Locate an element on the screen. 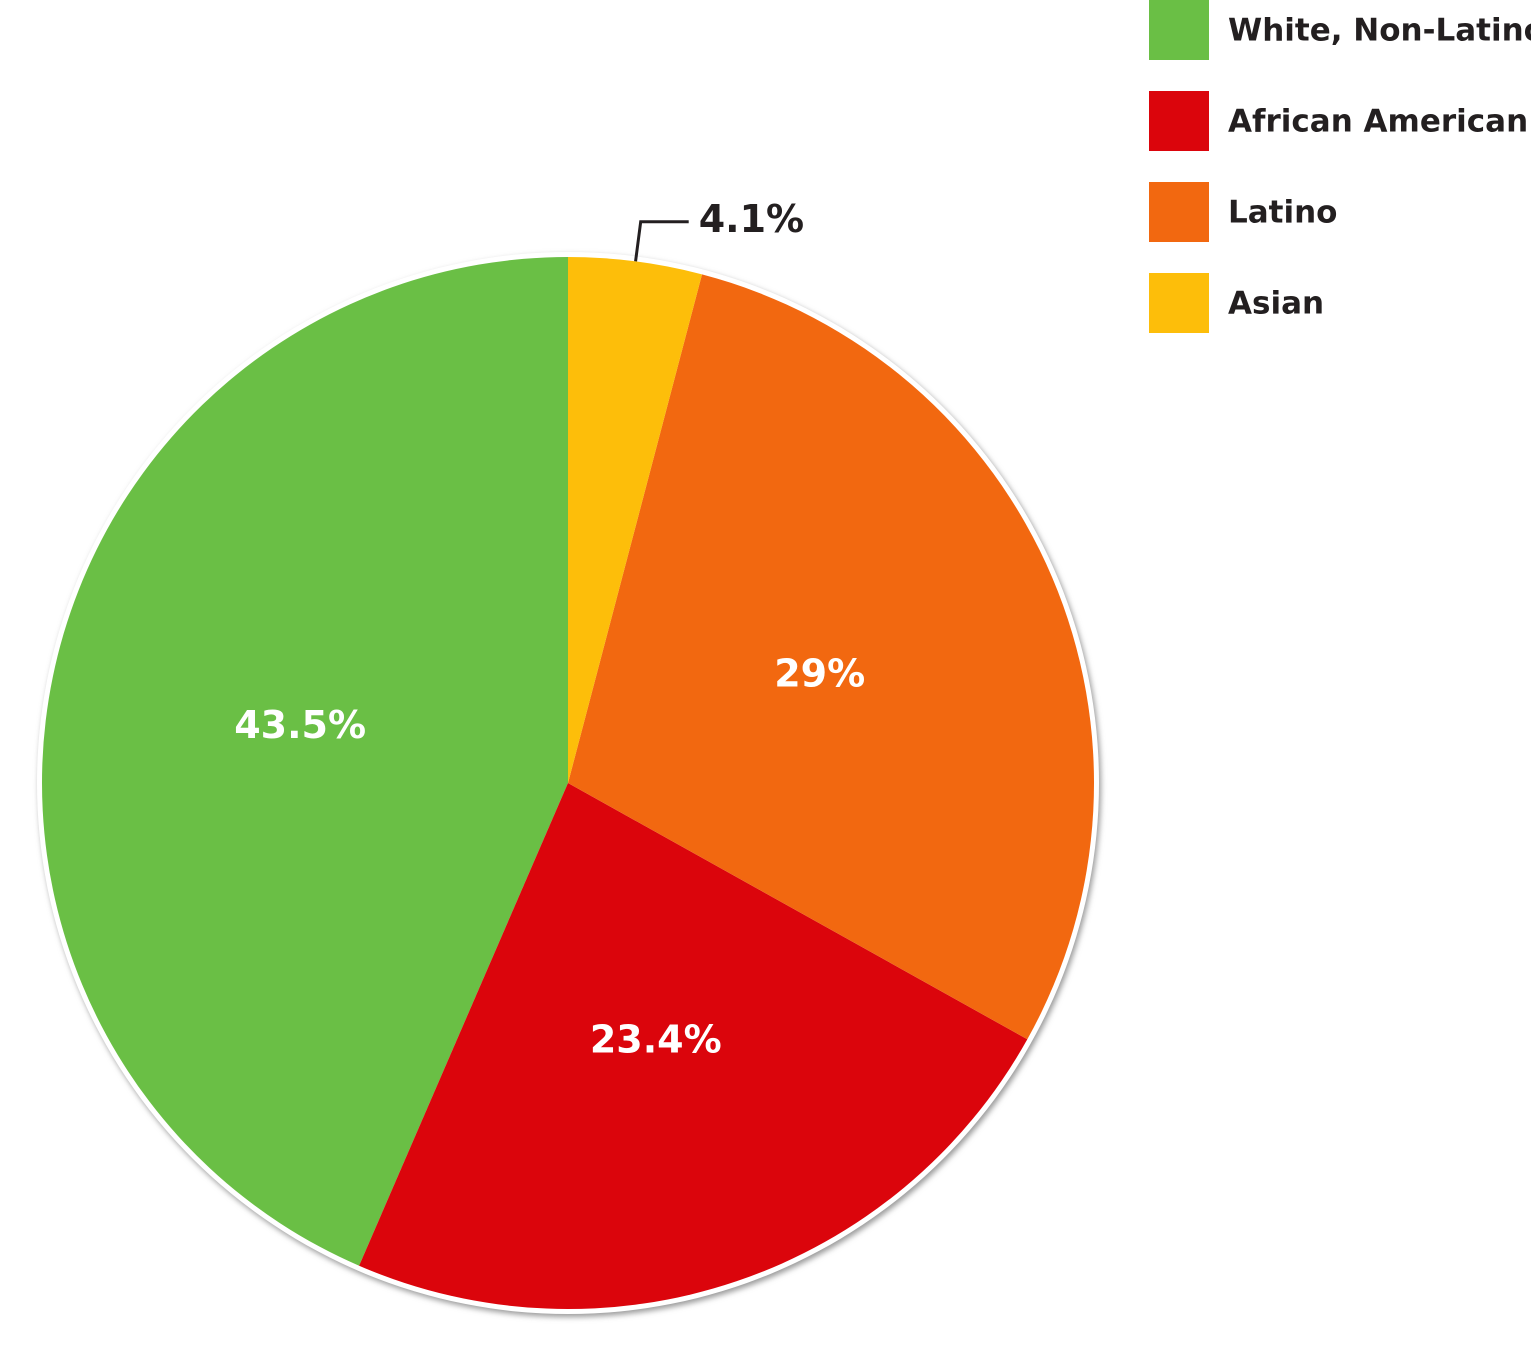 The width and height of the screenshot is (1531, 1351). slice-label: 23.4% is located at coordinates (656, 1040).